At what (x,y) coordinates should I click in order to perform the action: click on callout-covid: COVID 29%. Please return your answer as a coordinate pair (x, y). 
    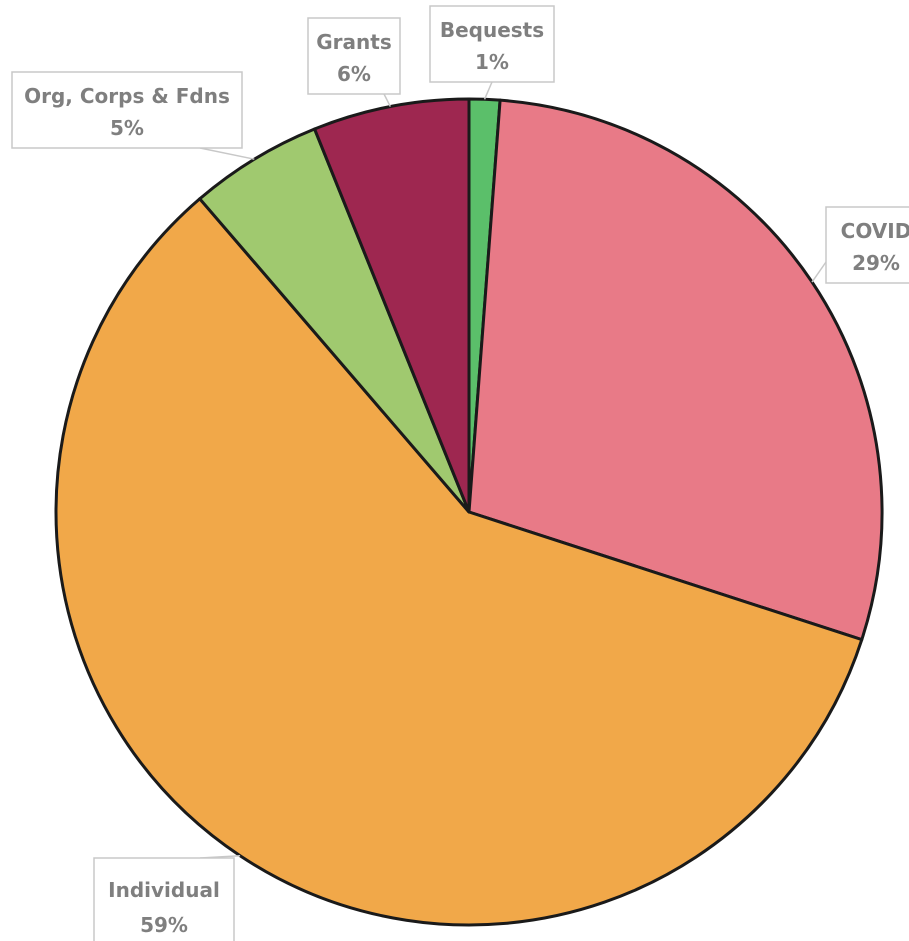
    Looking at the image, I should click on (867, 245).